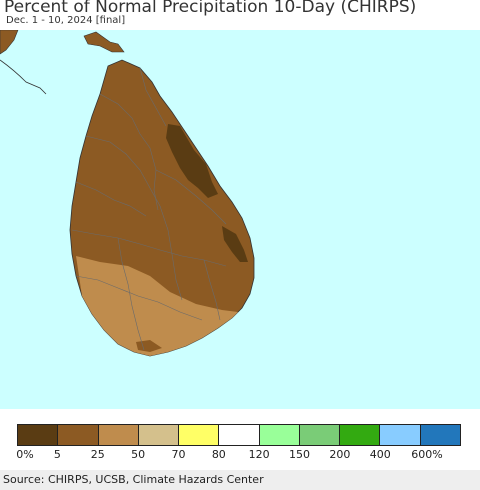 This screenshot has height=490, width=480. I want to click on color-legend, so click(239, 435).